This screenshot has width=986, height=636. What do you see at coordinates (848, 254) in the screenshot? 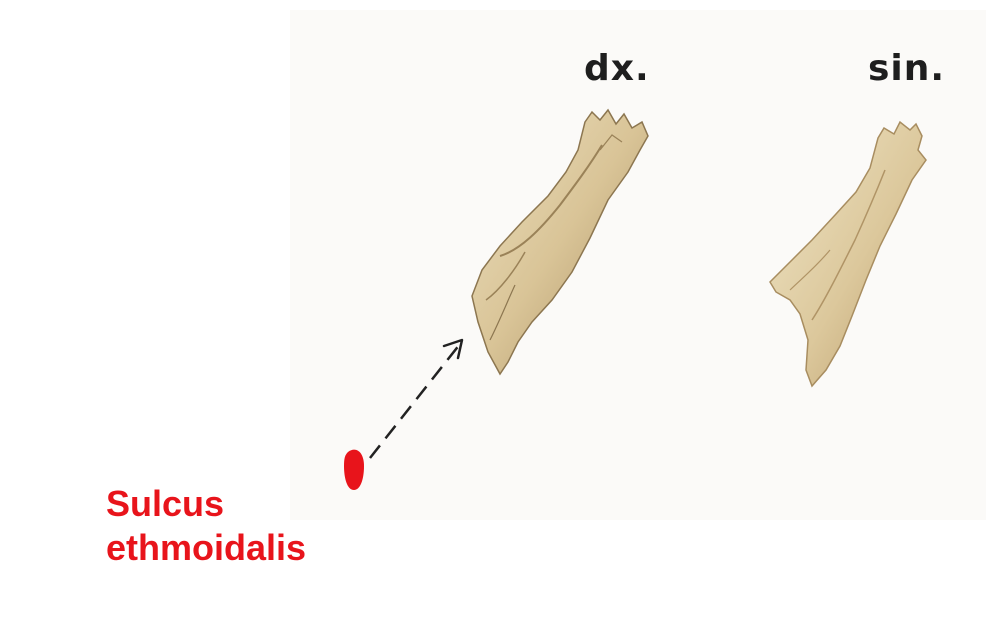
I see `bone-sin` at bounding box center [848, 254].